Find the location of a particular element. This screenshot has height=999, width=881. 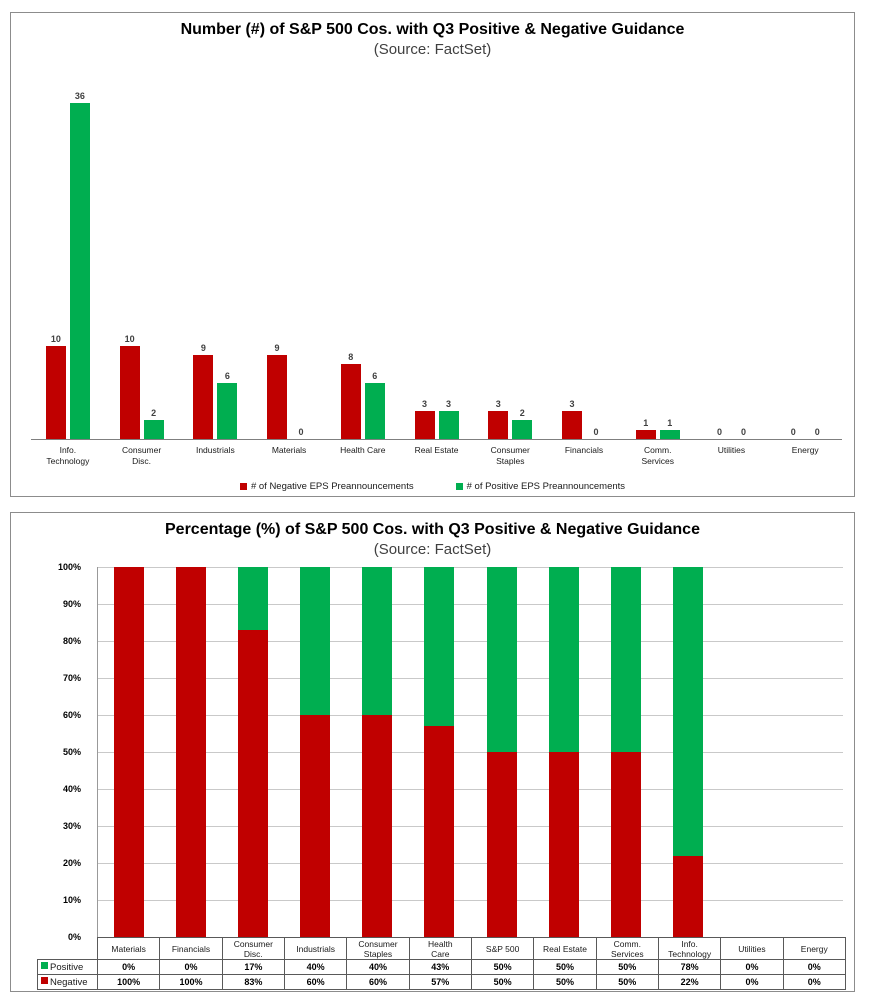

positive-row-key: Positive is located at coordinates (67, 967).